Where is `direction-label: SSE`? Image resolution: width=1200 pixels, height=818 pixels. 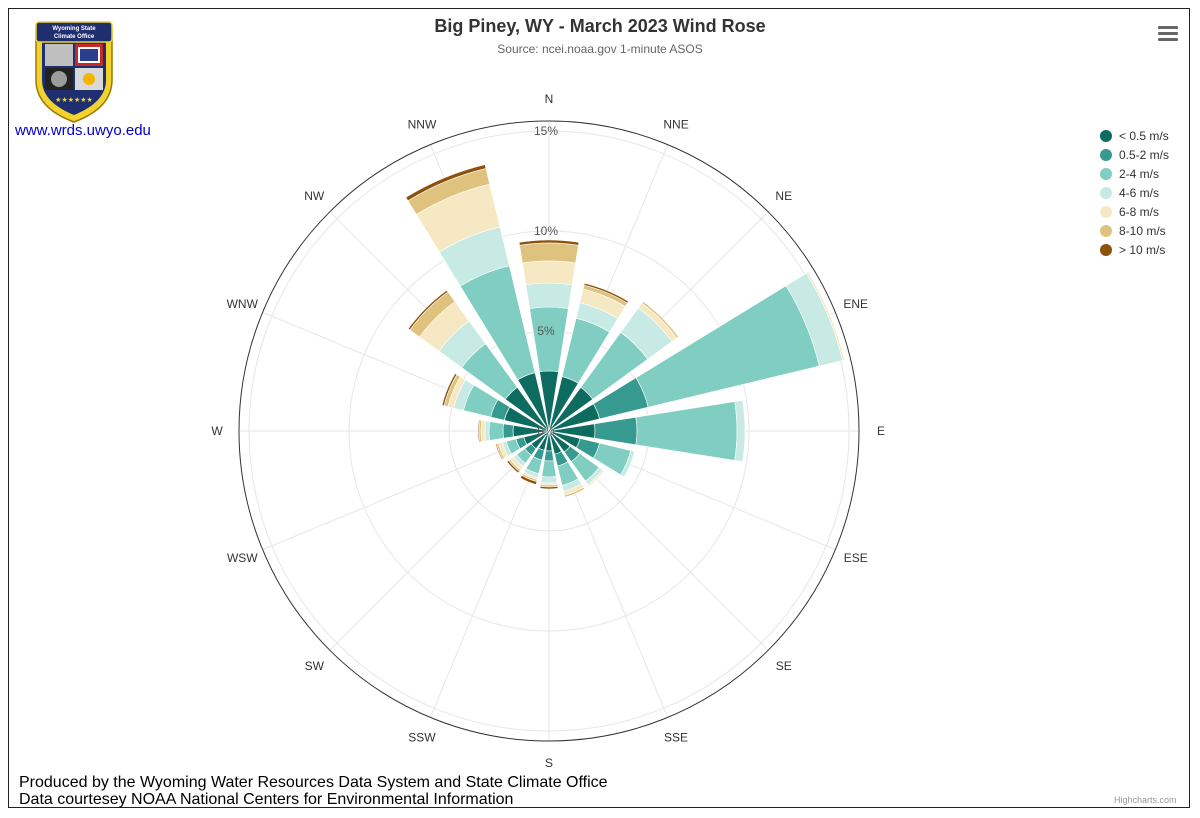 direction-label: SSE is located at coordinates (676, 738).